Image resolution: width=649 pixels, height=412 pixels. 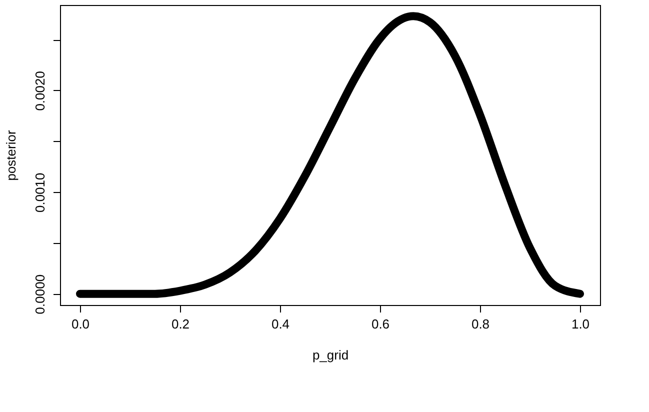 I want to click on y-tick-label: 0.0000, so click(x=40, y=294).